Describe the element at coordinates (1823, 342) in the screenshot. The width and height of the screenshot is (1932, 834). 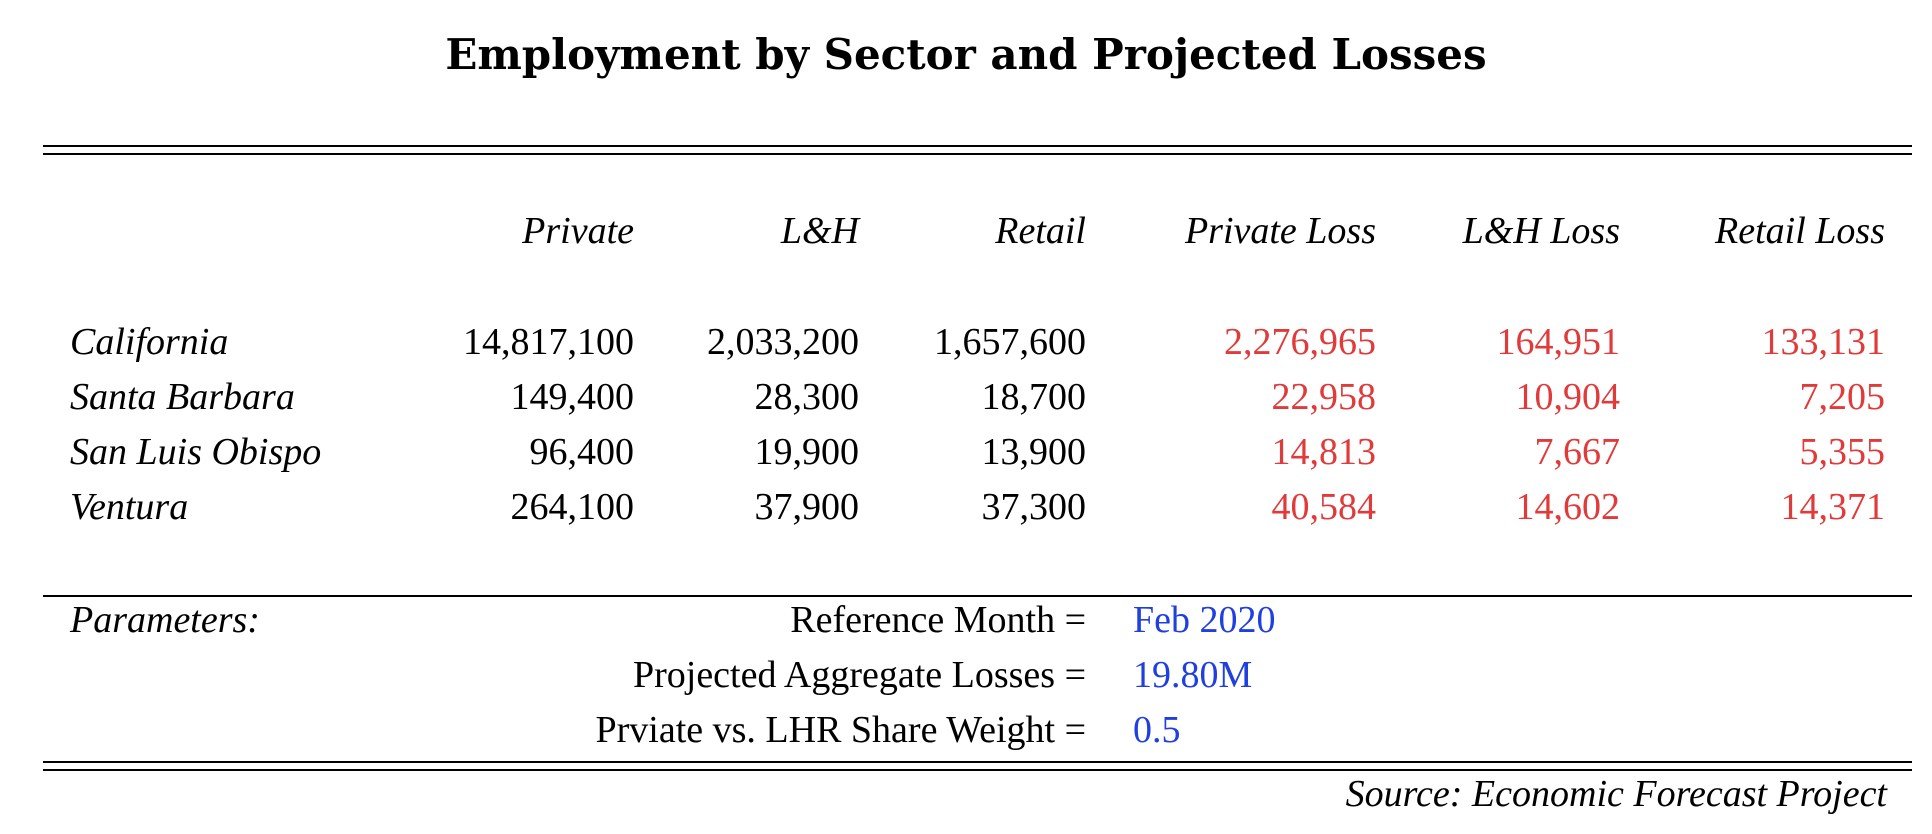
I see `cell-retail-loss: 133,131` at that location.